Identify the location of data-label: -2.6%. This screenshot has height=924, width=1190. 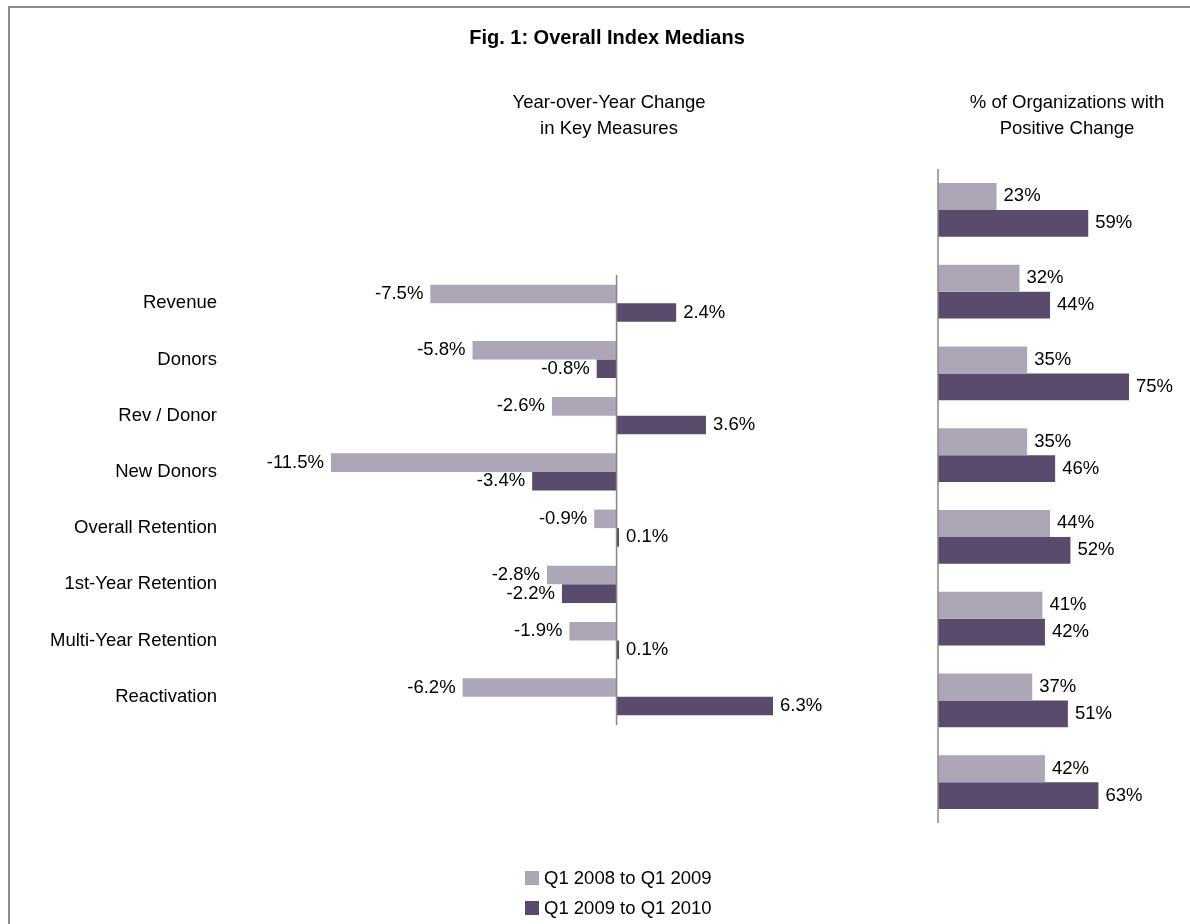
(520, 405).